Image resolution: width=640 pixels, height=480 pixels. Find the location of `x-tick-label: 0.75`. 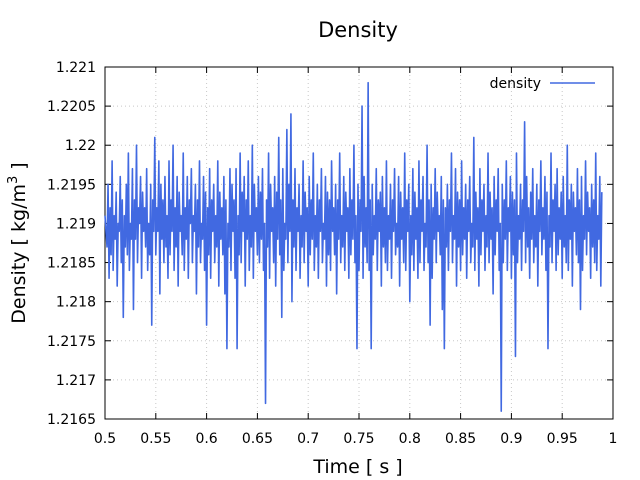

x-tick-label: 0.75 is located at coordinates (358, 439).